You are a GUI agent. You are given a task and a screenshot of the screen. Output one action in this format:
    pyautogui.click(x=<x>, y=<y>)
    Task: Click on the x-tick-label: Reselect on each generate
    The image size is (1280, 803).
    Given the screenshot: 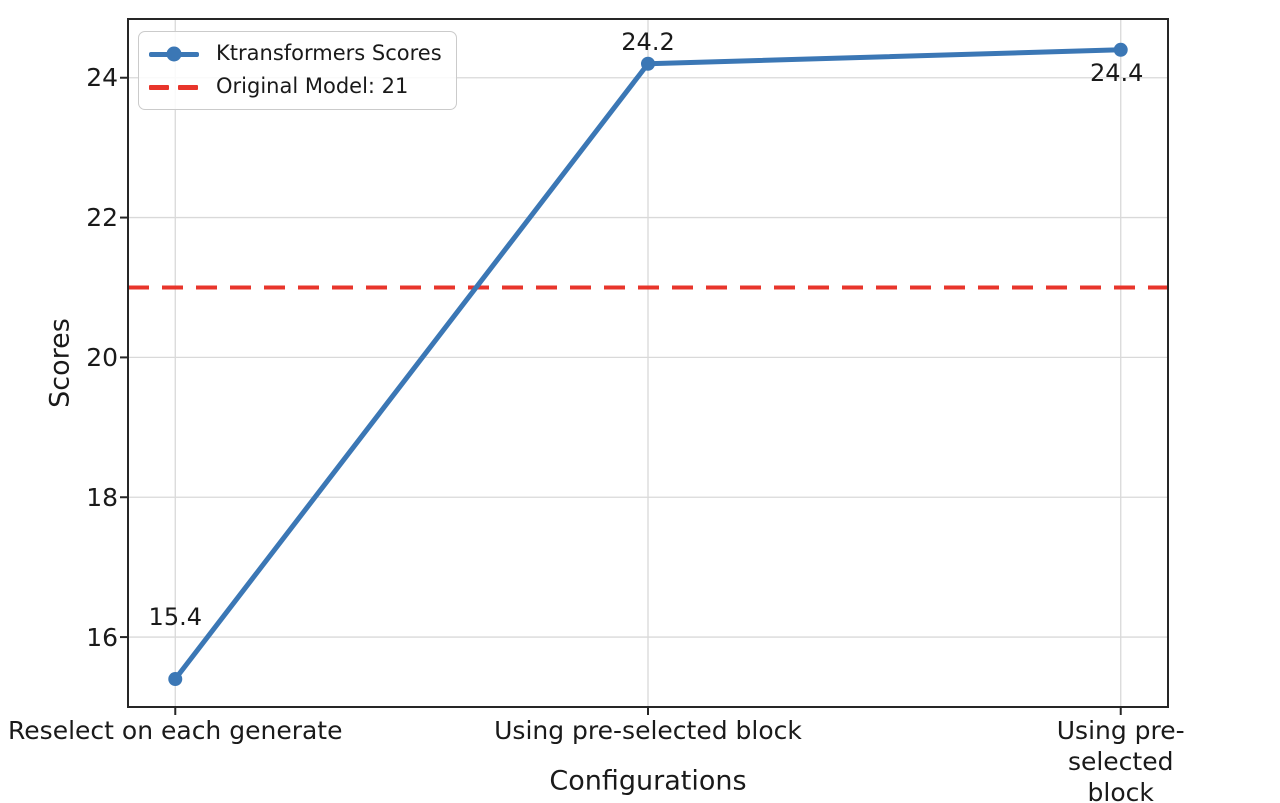 What is the action you would take?
    pyautogui.click(x=175, y=730)
    